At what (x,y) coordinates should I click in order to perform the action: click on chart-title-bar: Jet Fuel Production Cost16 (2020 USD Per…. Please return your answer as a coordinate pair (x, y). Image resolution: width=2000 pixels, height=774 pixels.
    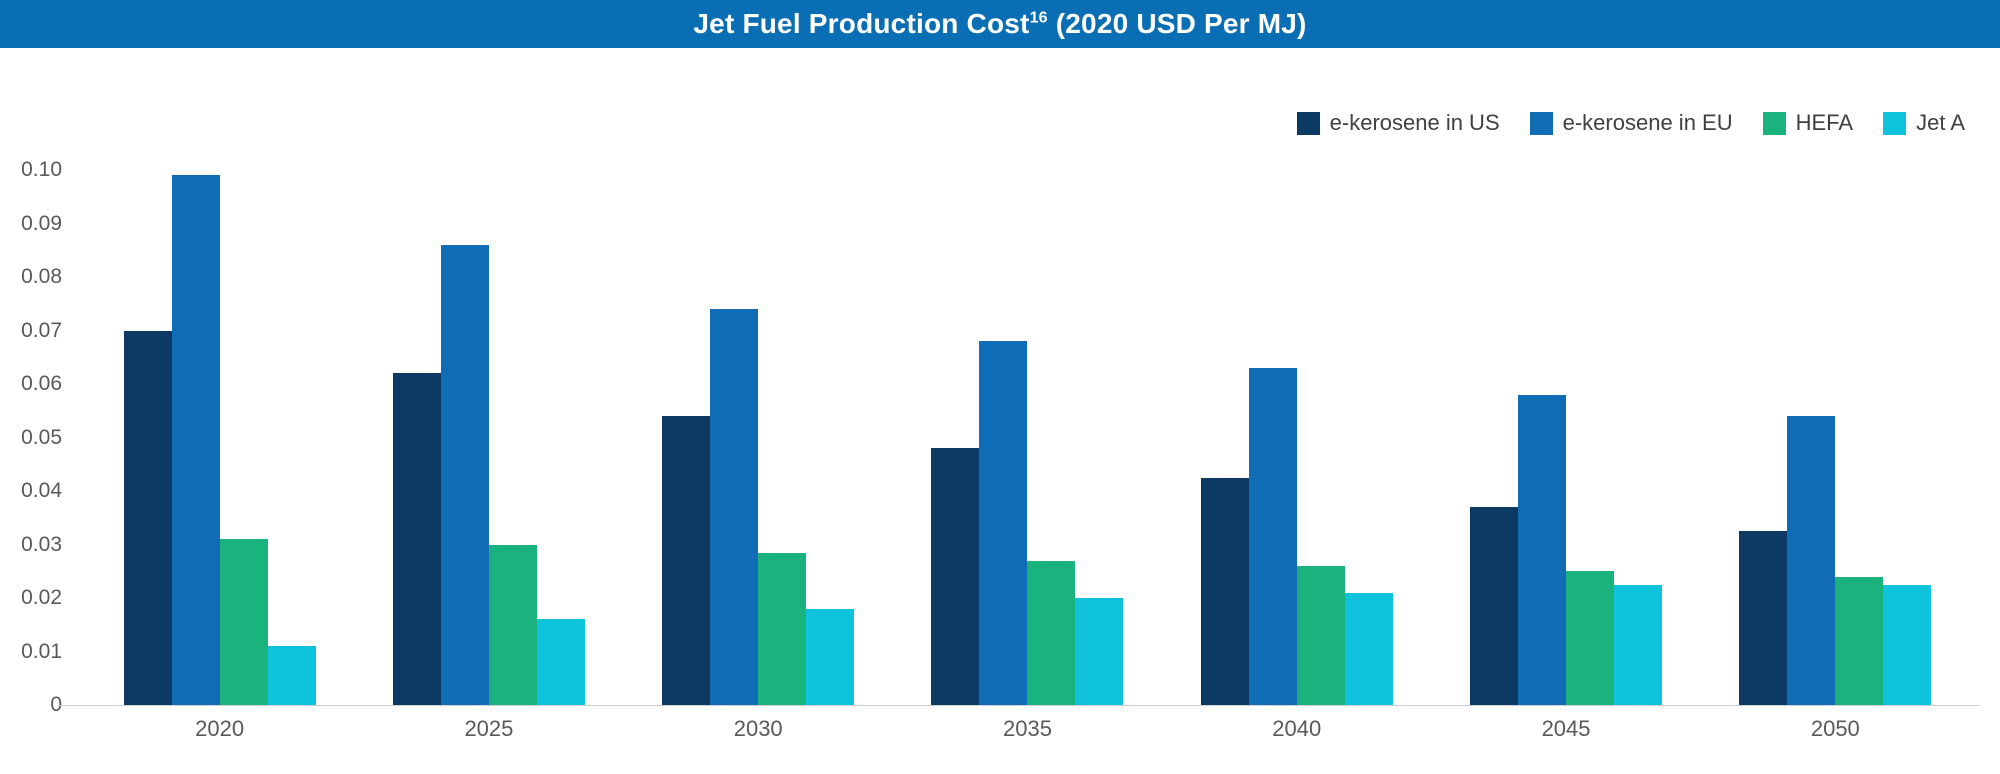
    Looking at the image, I should click on (1000, 24).